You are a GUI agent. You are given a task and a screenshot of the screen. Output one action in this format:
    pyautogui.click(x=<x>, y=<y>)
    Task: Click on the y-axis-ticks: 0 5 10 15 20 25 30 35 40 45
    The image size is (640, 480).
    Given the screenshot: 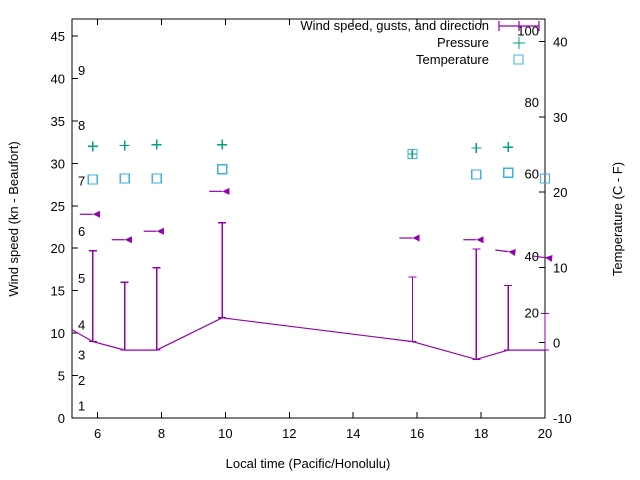 What is the action you would take?
    pyautogui.click(x=64, y=227)
    